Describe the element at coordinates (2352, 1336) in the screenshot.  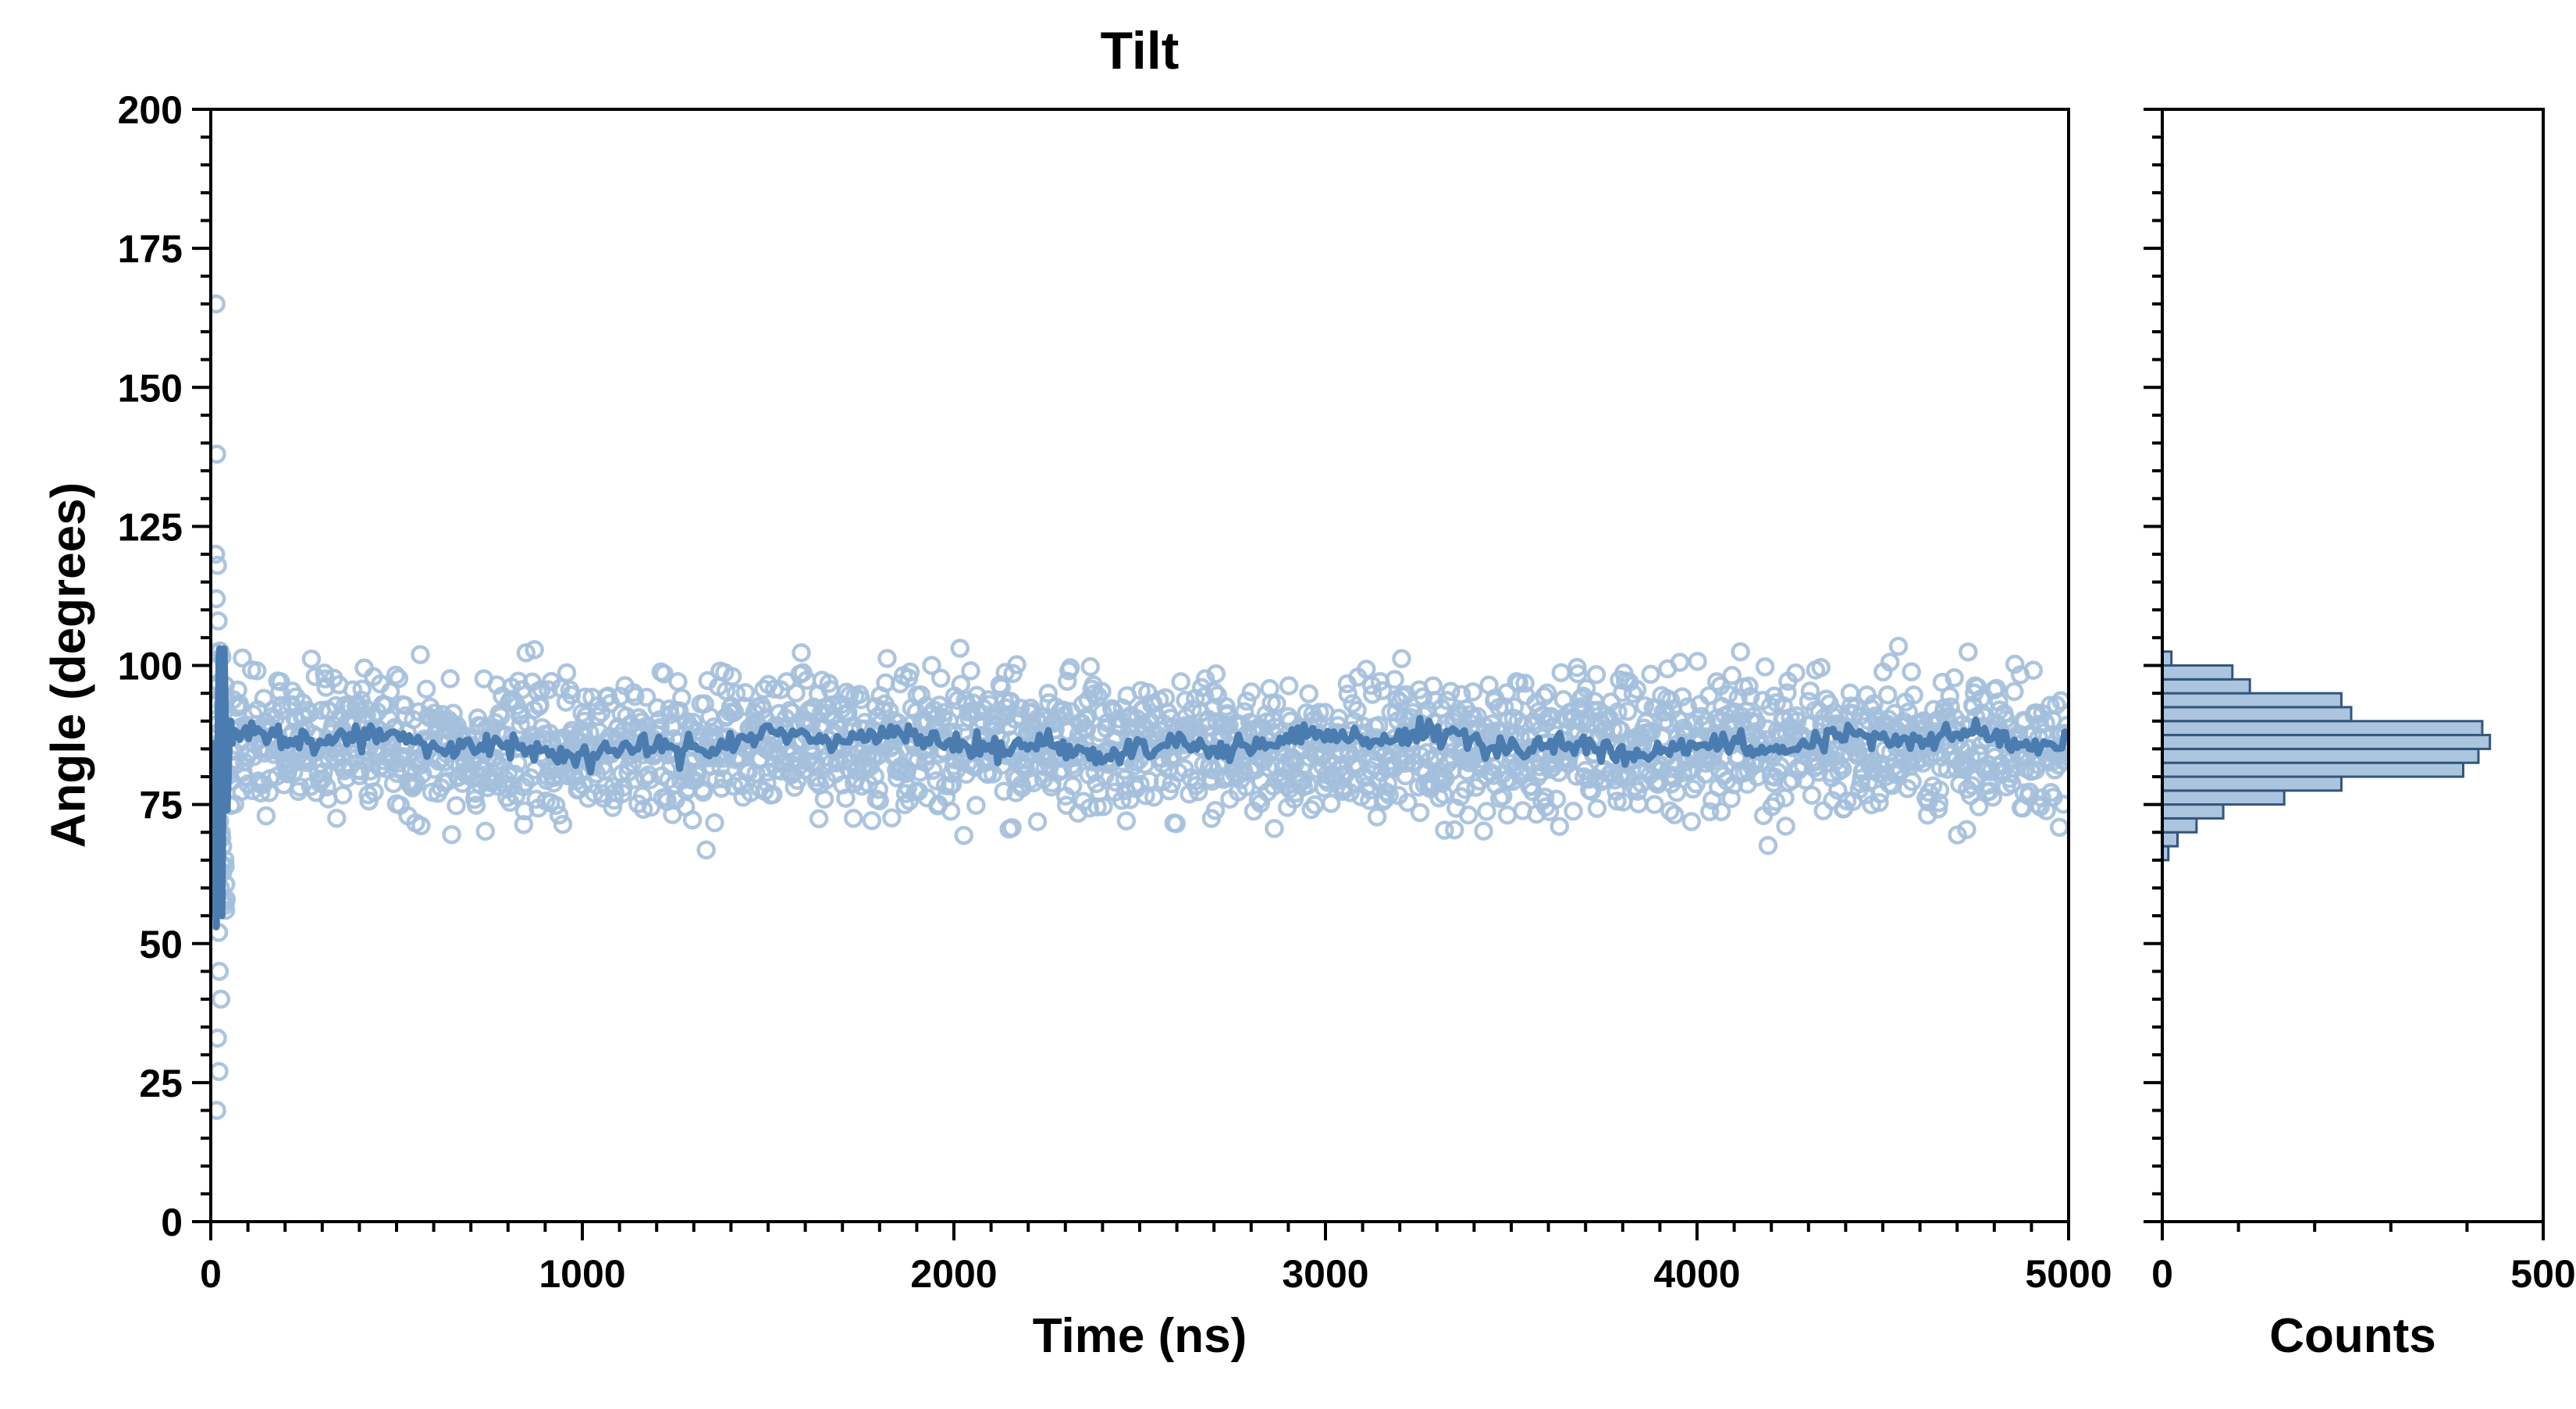
I see `counts-axis-label: Counts` at that location.